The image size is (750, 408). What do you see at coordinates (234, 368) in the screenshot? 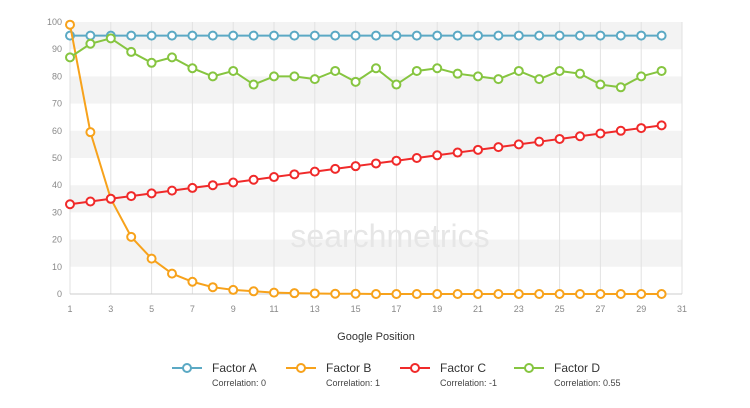
I see `legend-label: Factor A` at bounding box center [234, 368].